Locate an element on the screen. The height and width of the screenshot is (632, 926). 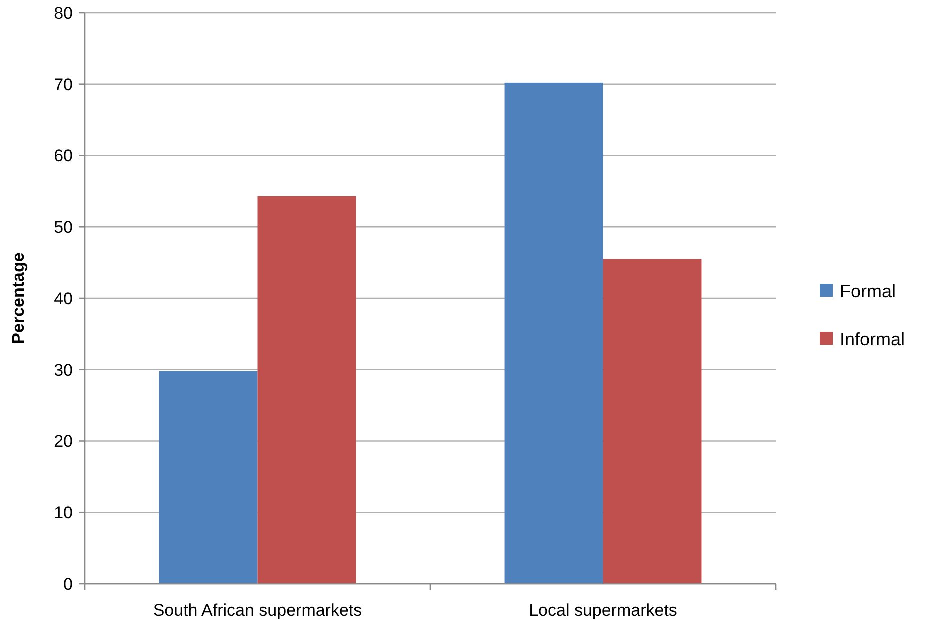
y-tick-label: 0 is located at coordinates (68, 584).